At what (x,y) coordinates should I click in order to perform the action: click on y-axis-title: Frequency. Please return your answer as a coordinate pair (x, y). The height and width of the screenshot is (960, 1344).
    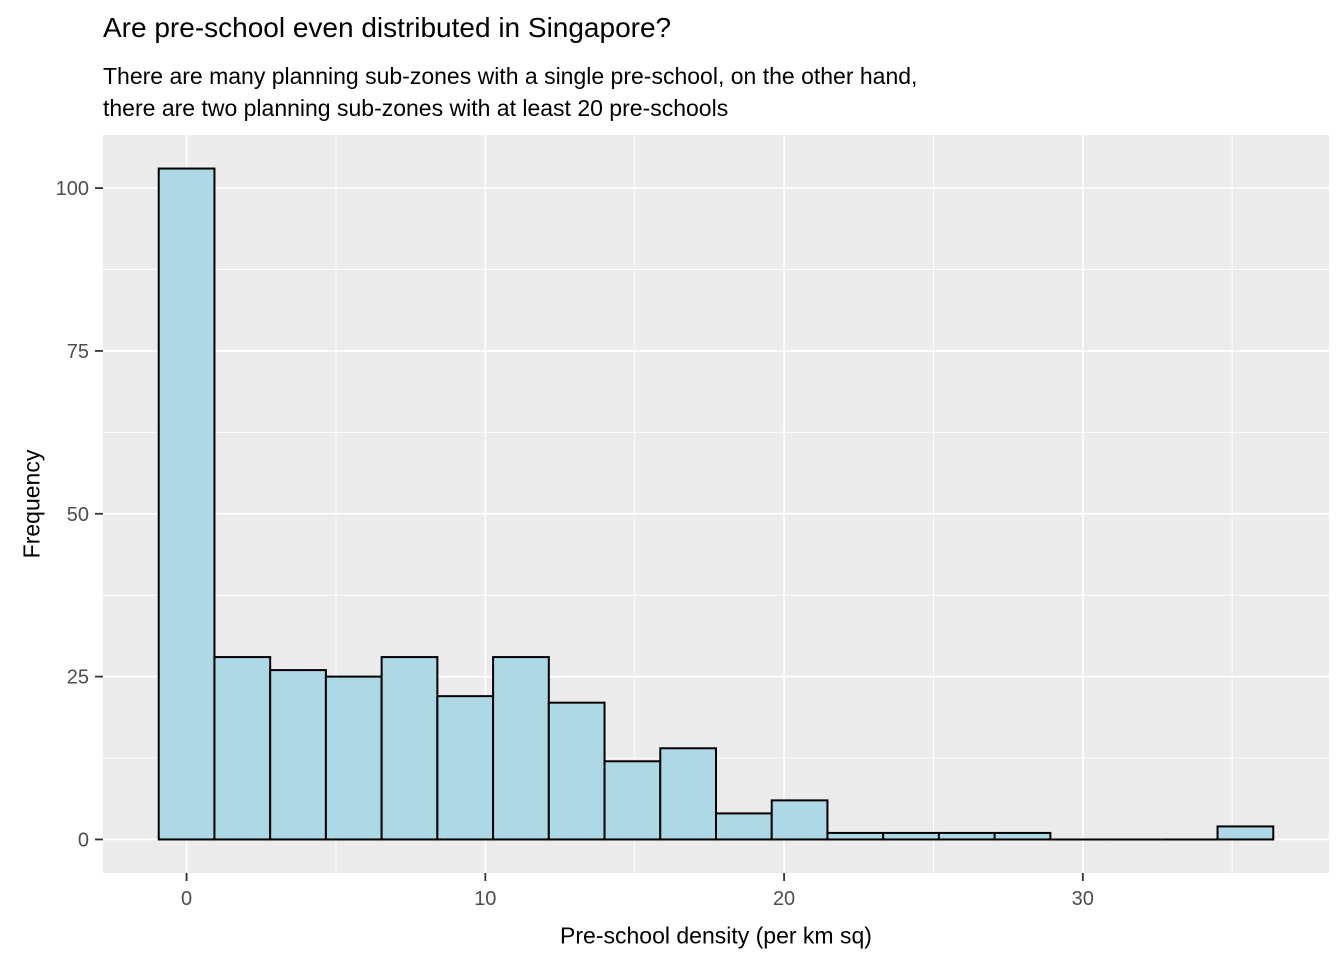
    Looking at the image, I should click on (31, 504).